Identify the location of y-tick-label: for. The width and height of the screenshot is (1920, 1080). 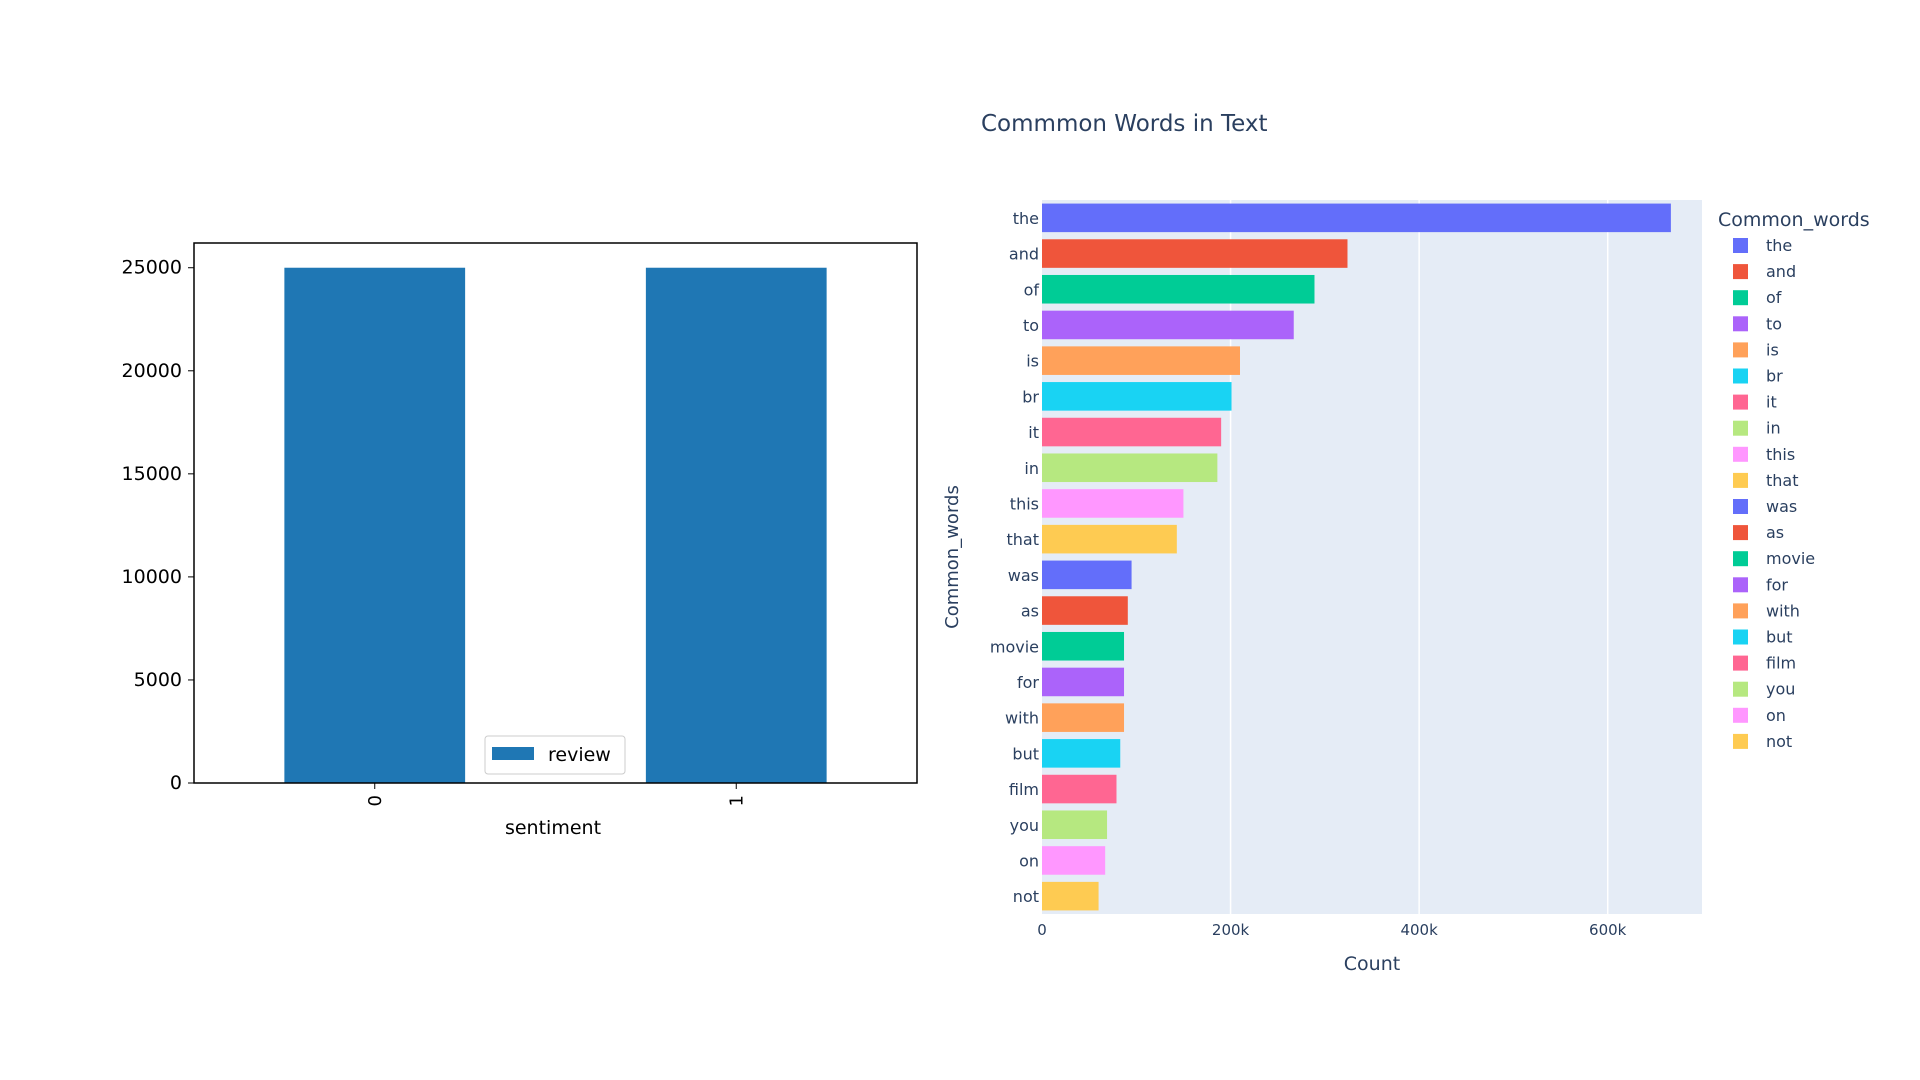
(1028, 682).